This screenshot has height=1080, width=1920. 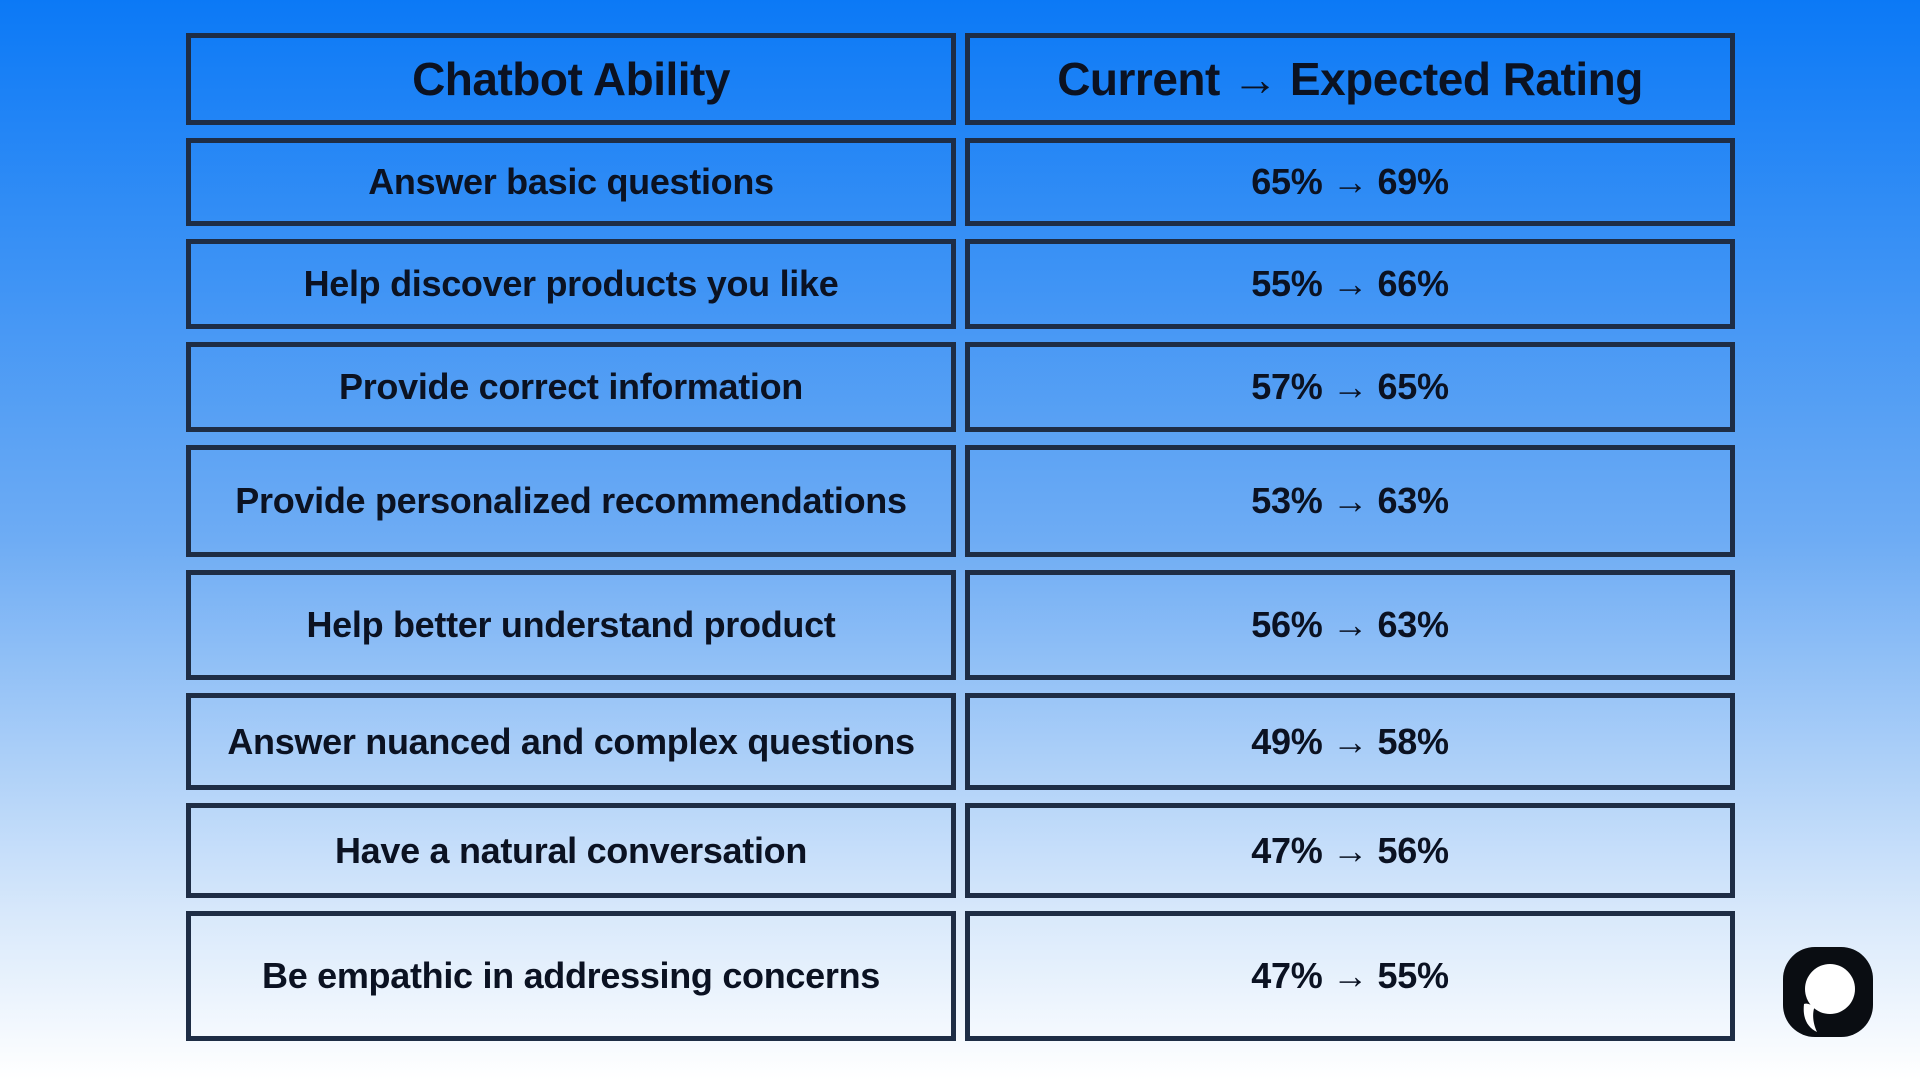 I want to click on ability-cell: Be empathic in addressing concerns, so click(x=571, y=976).